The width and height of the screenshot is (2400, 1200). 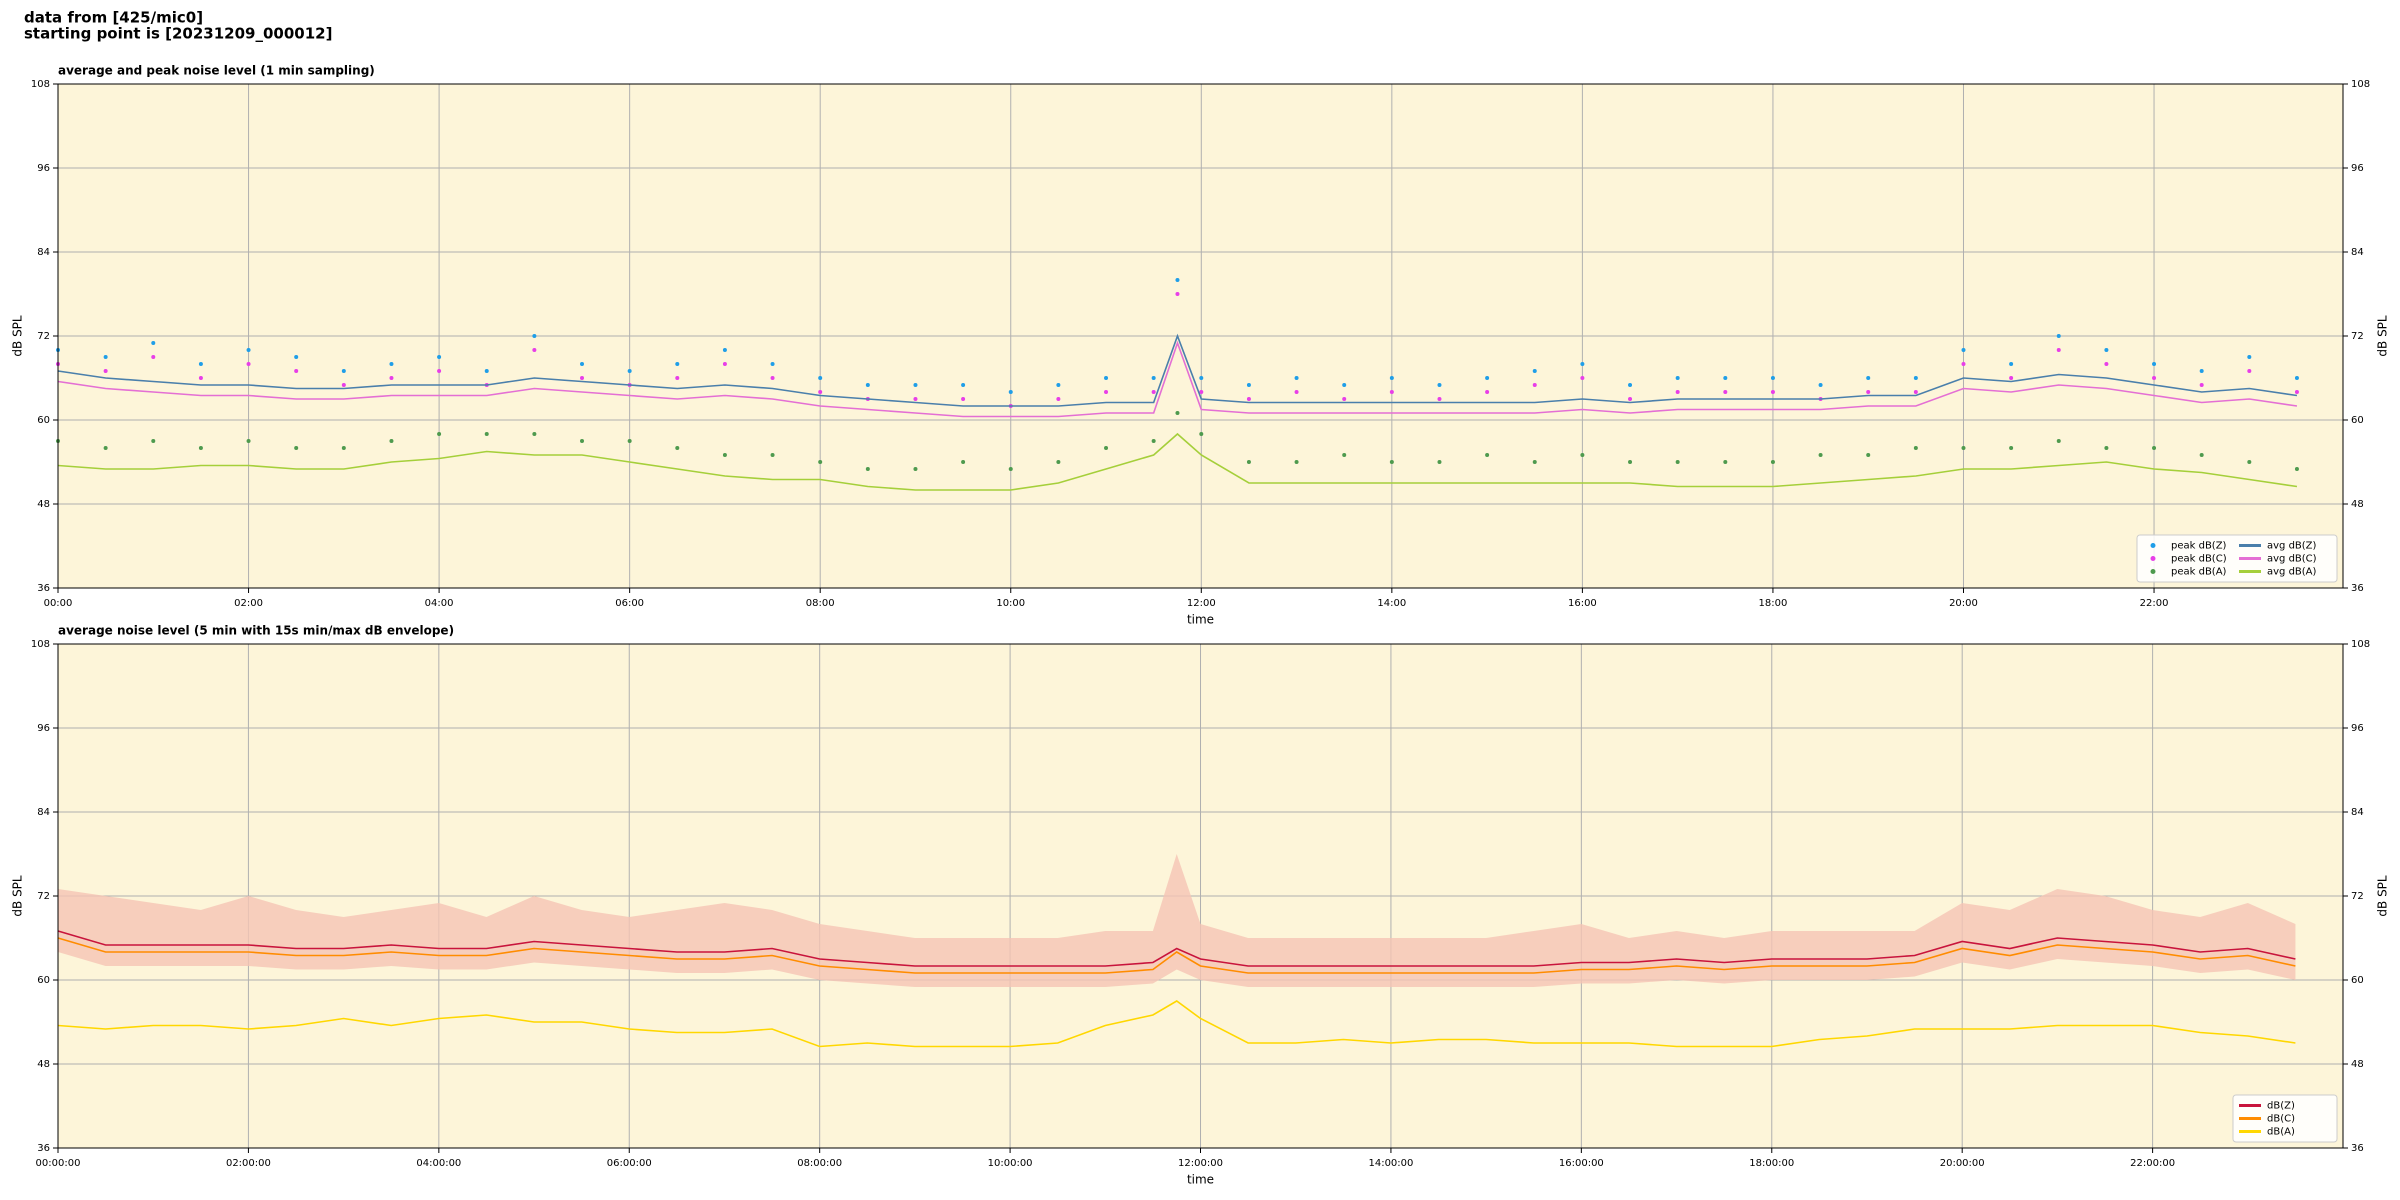 What do you see at coordinates (2292, 546) in the screenshot?
I see `legend-label: avg dB(Z)` at bounding box center [2292, 546].